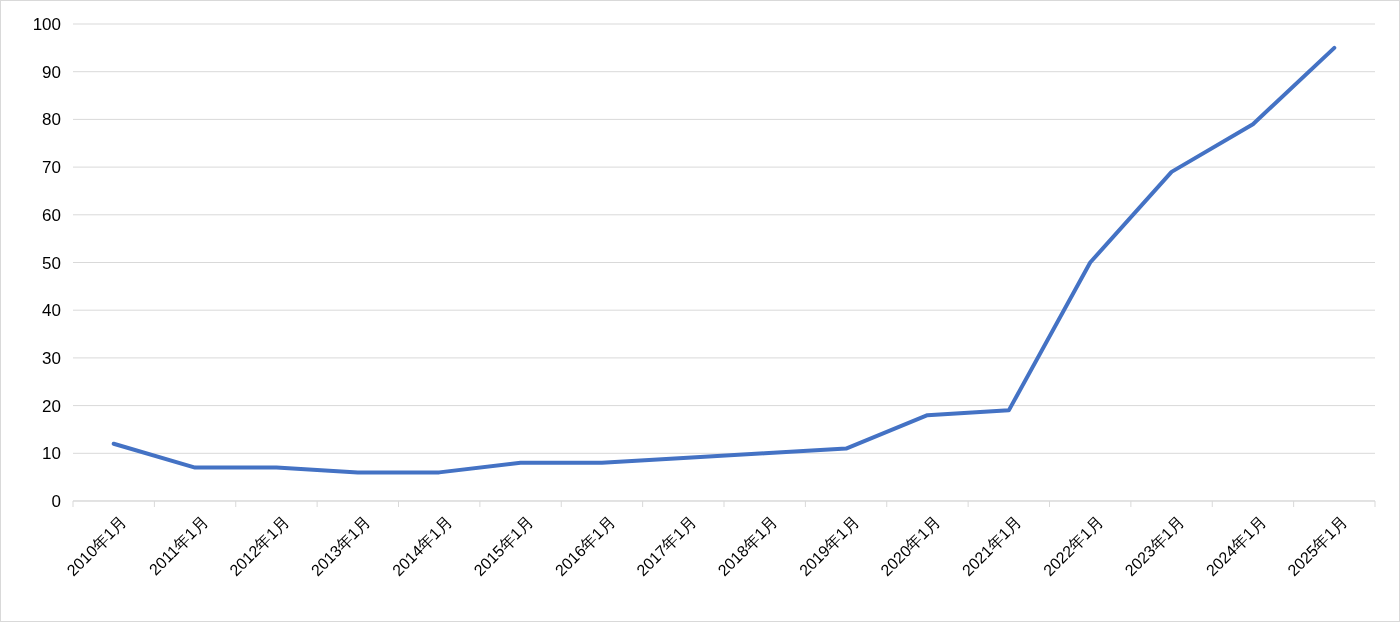  I want to click on y-tick-label: 50, so click(51, 263).